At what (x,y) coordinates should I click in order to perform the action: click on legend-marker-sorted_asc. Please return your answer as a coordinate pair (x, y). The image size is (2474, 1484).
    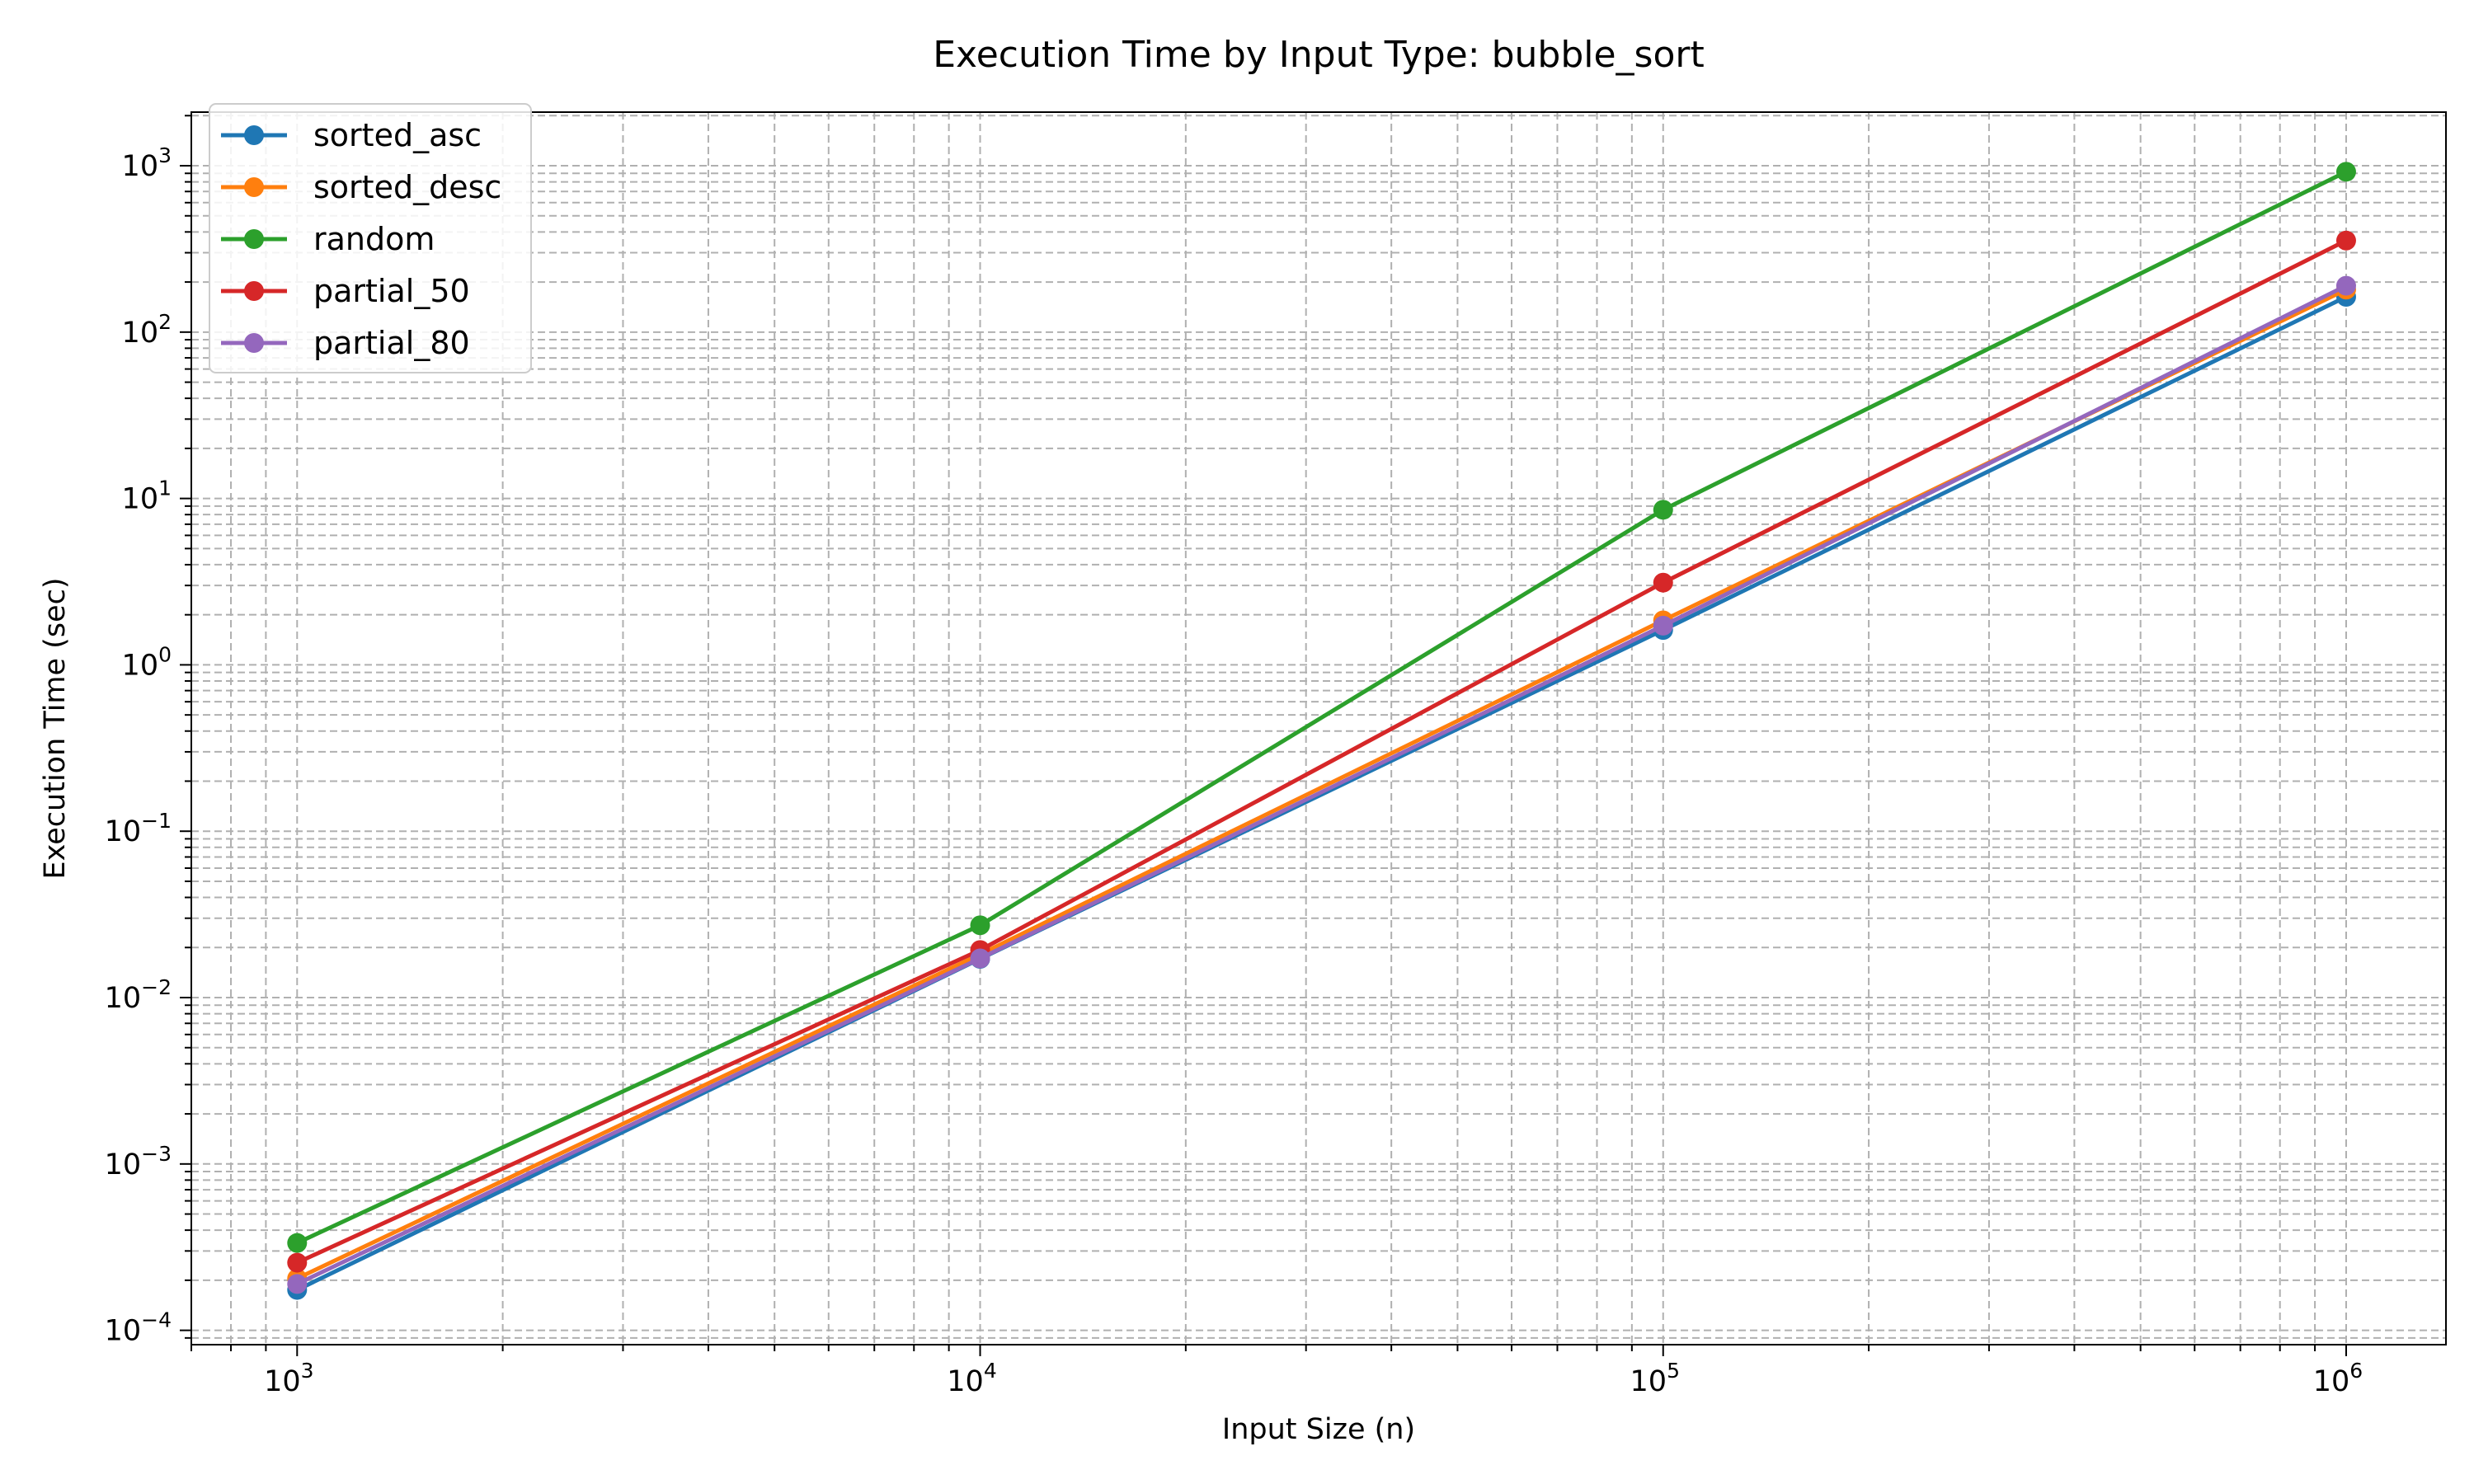
    Looking at the image, I should click on (254, 135).